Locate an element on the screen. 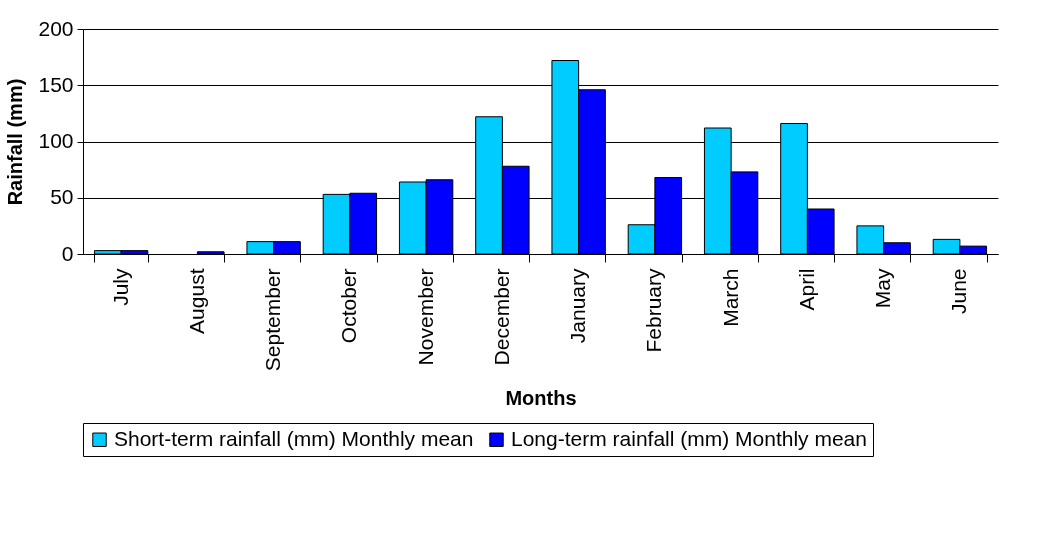 The image size is (1055, 541). y-tick-label: 200 is located at coordinates (56, 28).